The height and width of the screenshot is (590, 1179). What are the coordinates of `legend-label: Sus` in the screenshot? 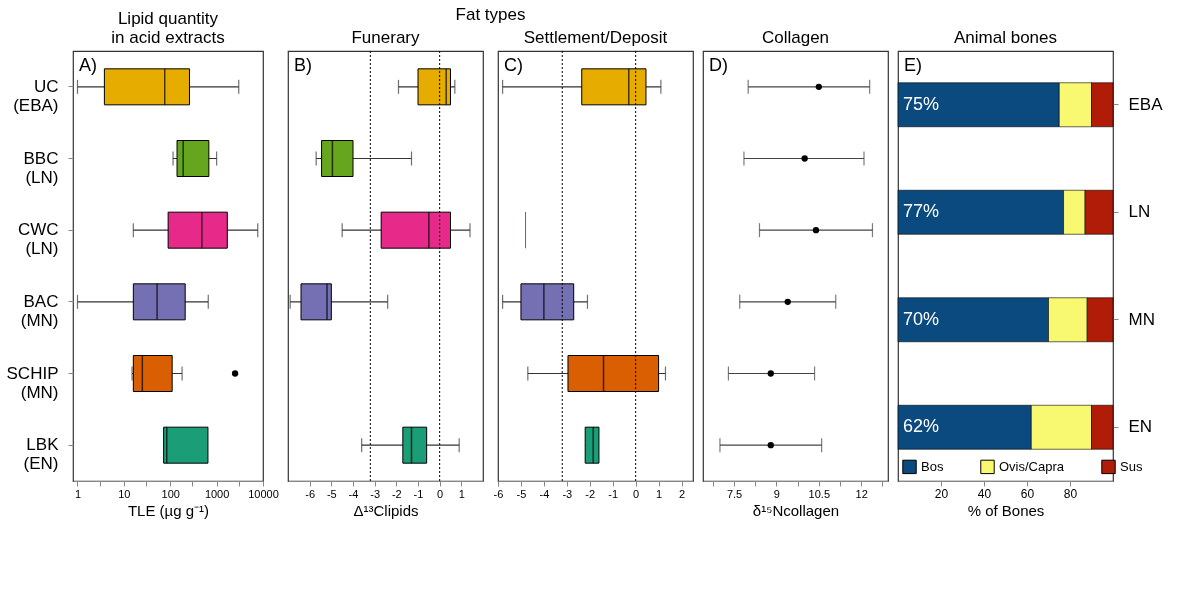 It's located at (1131, 466).